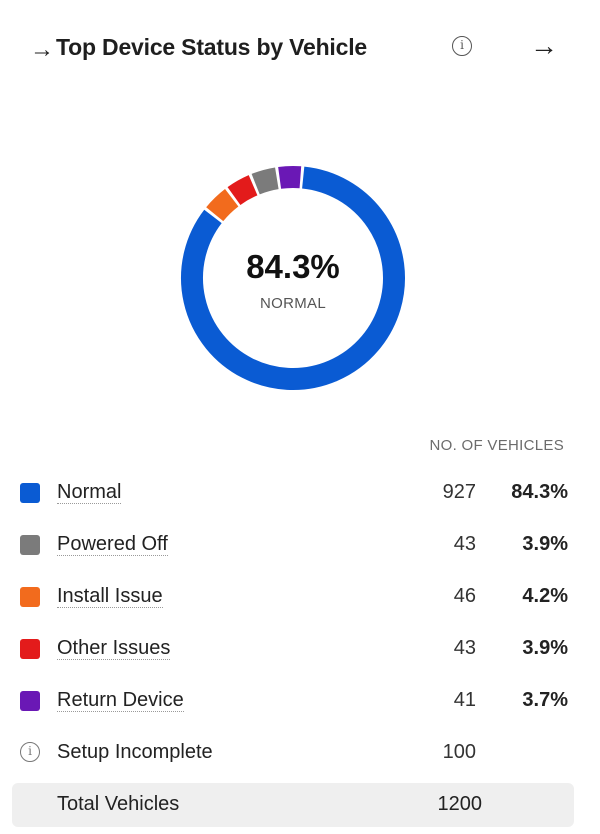 The image size is (600, 834). What do you see at coordinates (112, 544) in the screenshot?
I see `powered-off-link: Powered Off` at bounding box center [112, 544].